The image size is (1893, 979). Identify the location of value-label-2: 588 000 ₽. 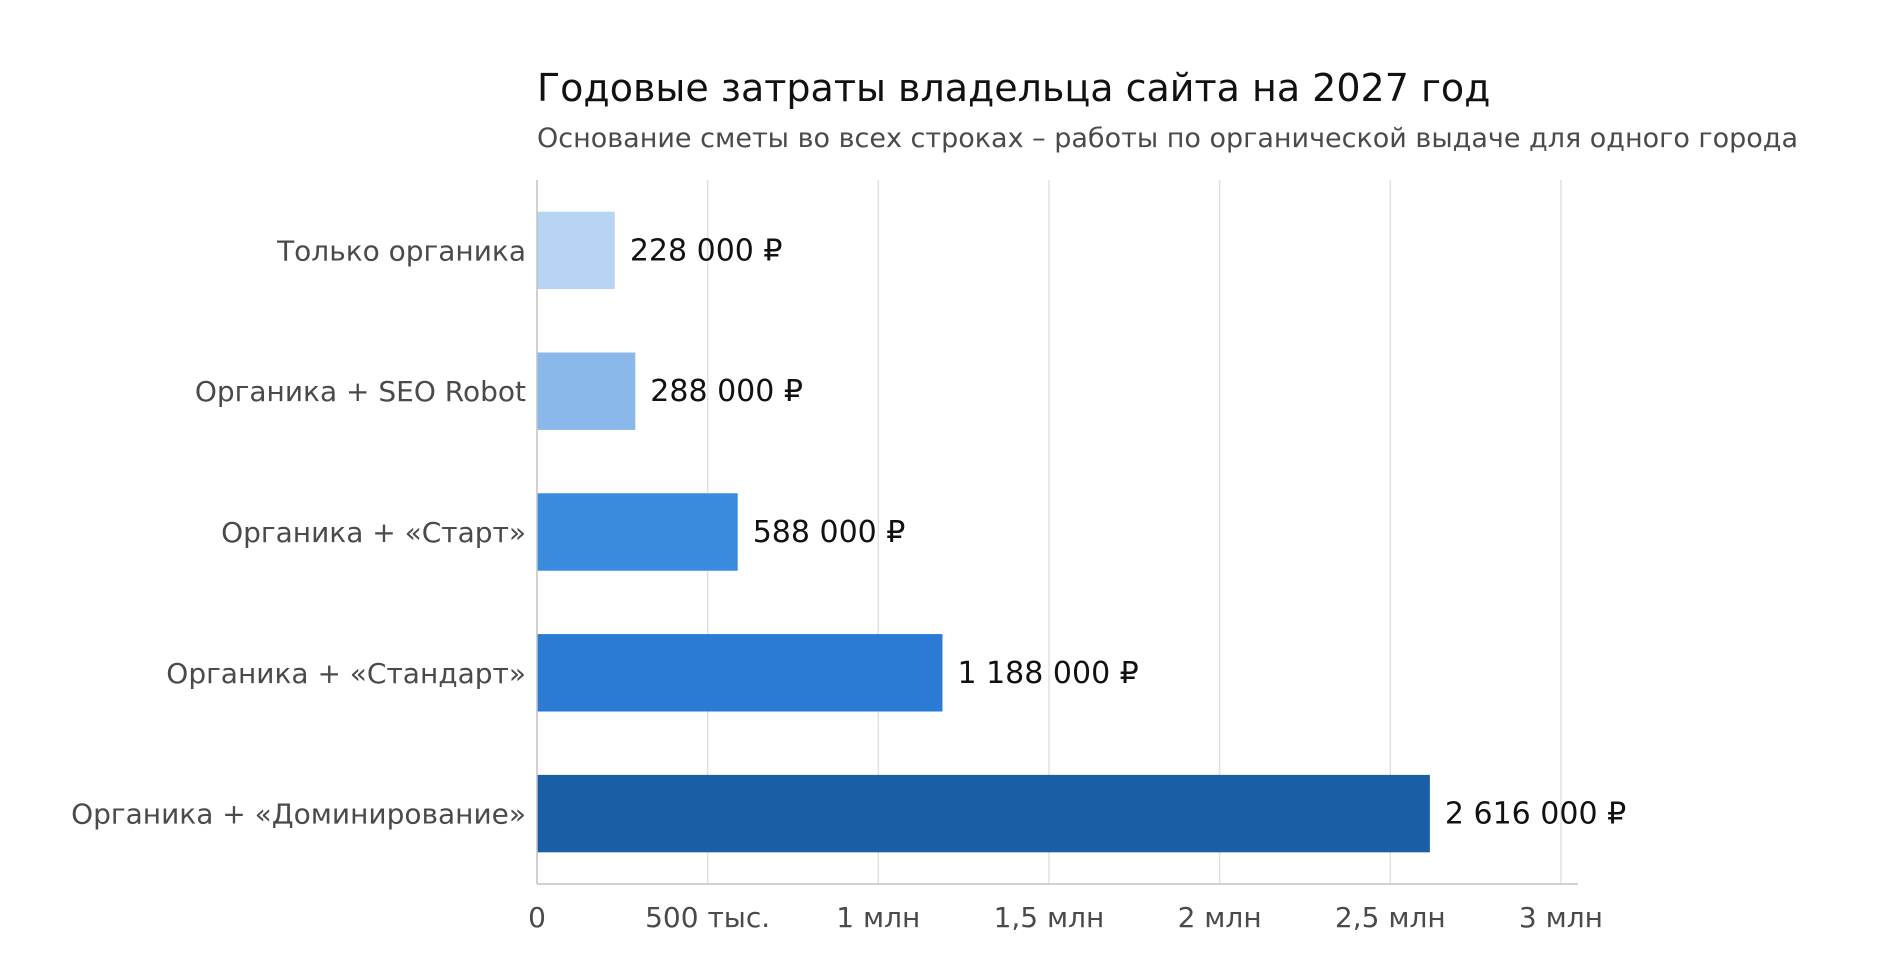
(829, 532).